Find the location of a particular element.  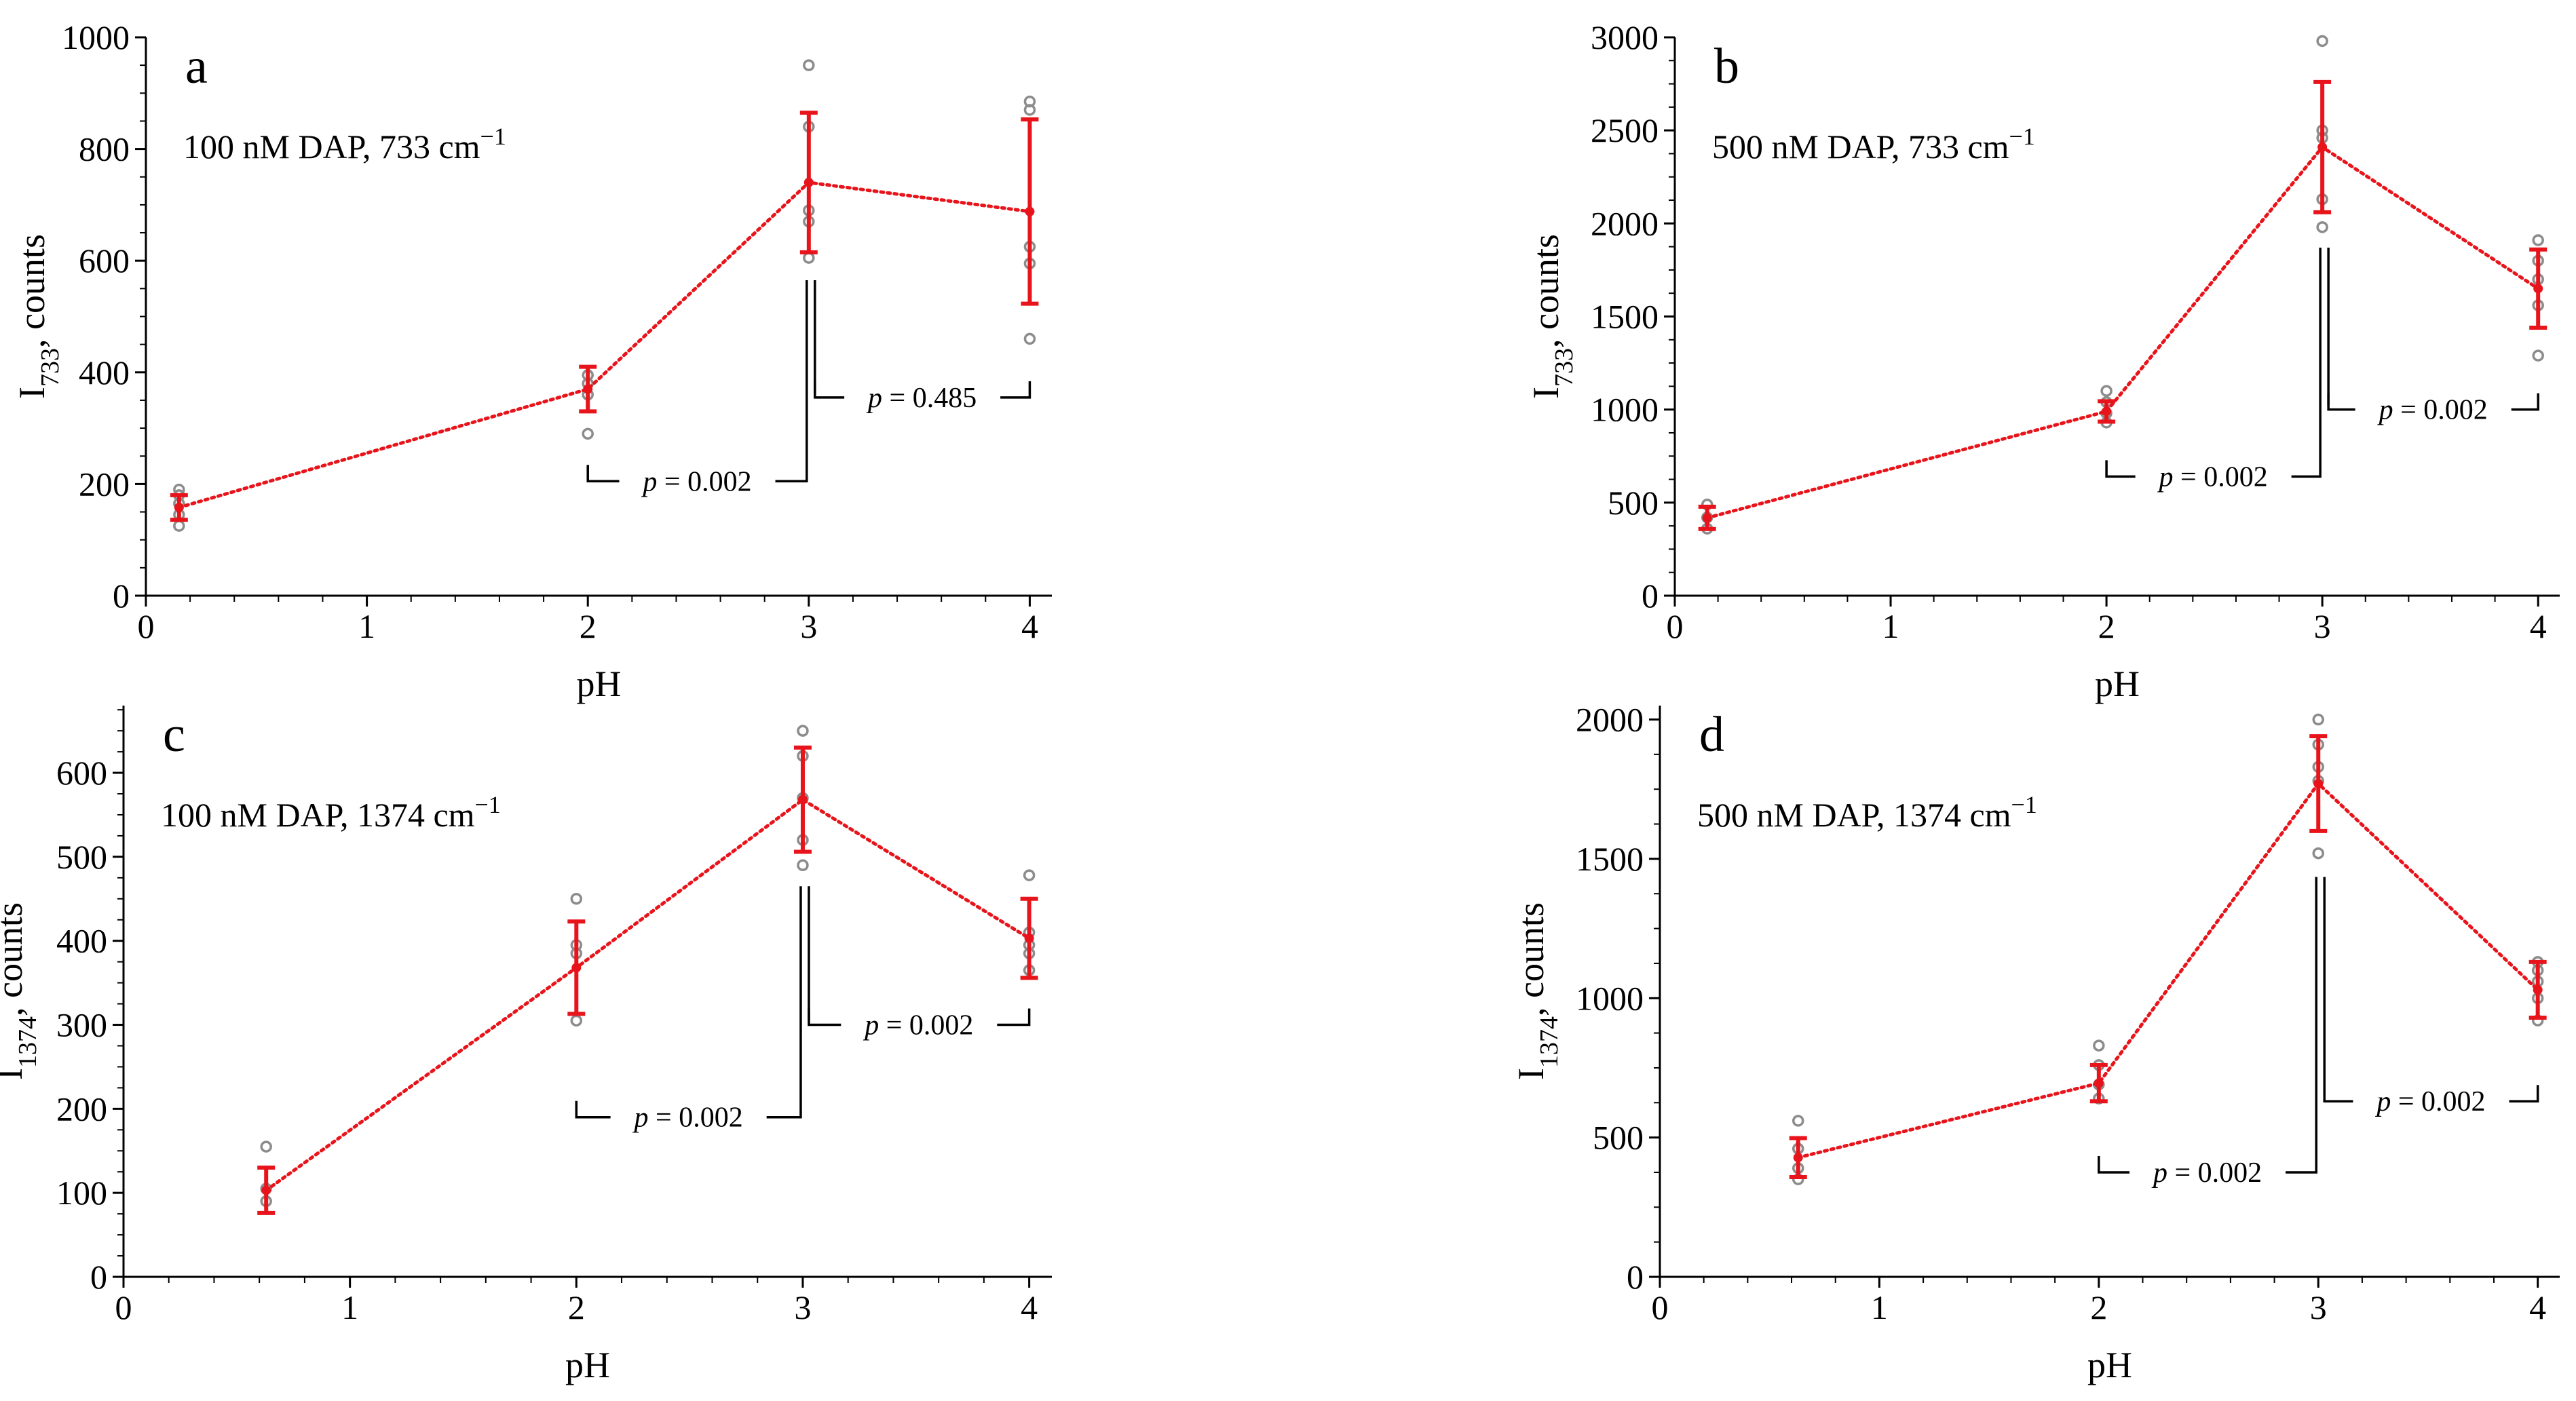

panel-annotation: 100 nM DAP, 1374 cm−1 is located at coordinates (331, 813).